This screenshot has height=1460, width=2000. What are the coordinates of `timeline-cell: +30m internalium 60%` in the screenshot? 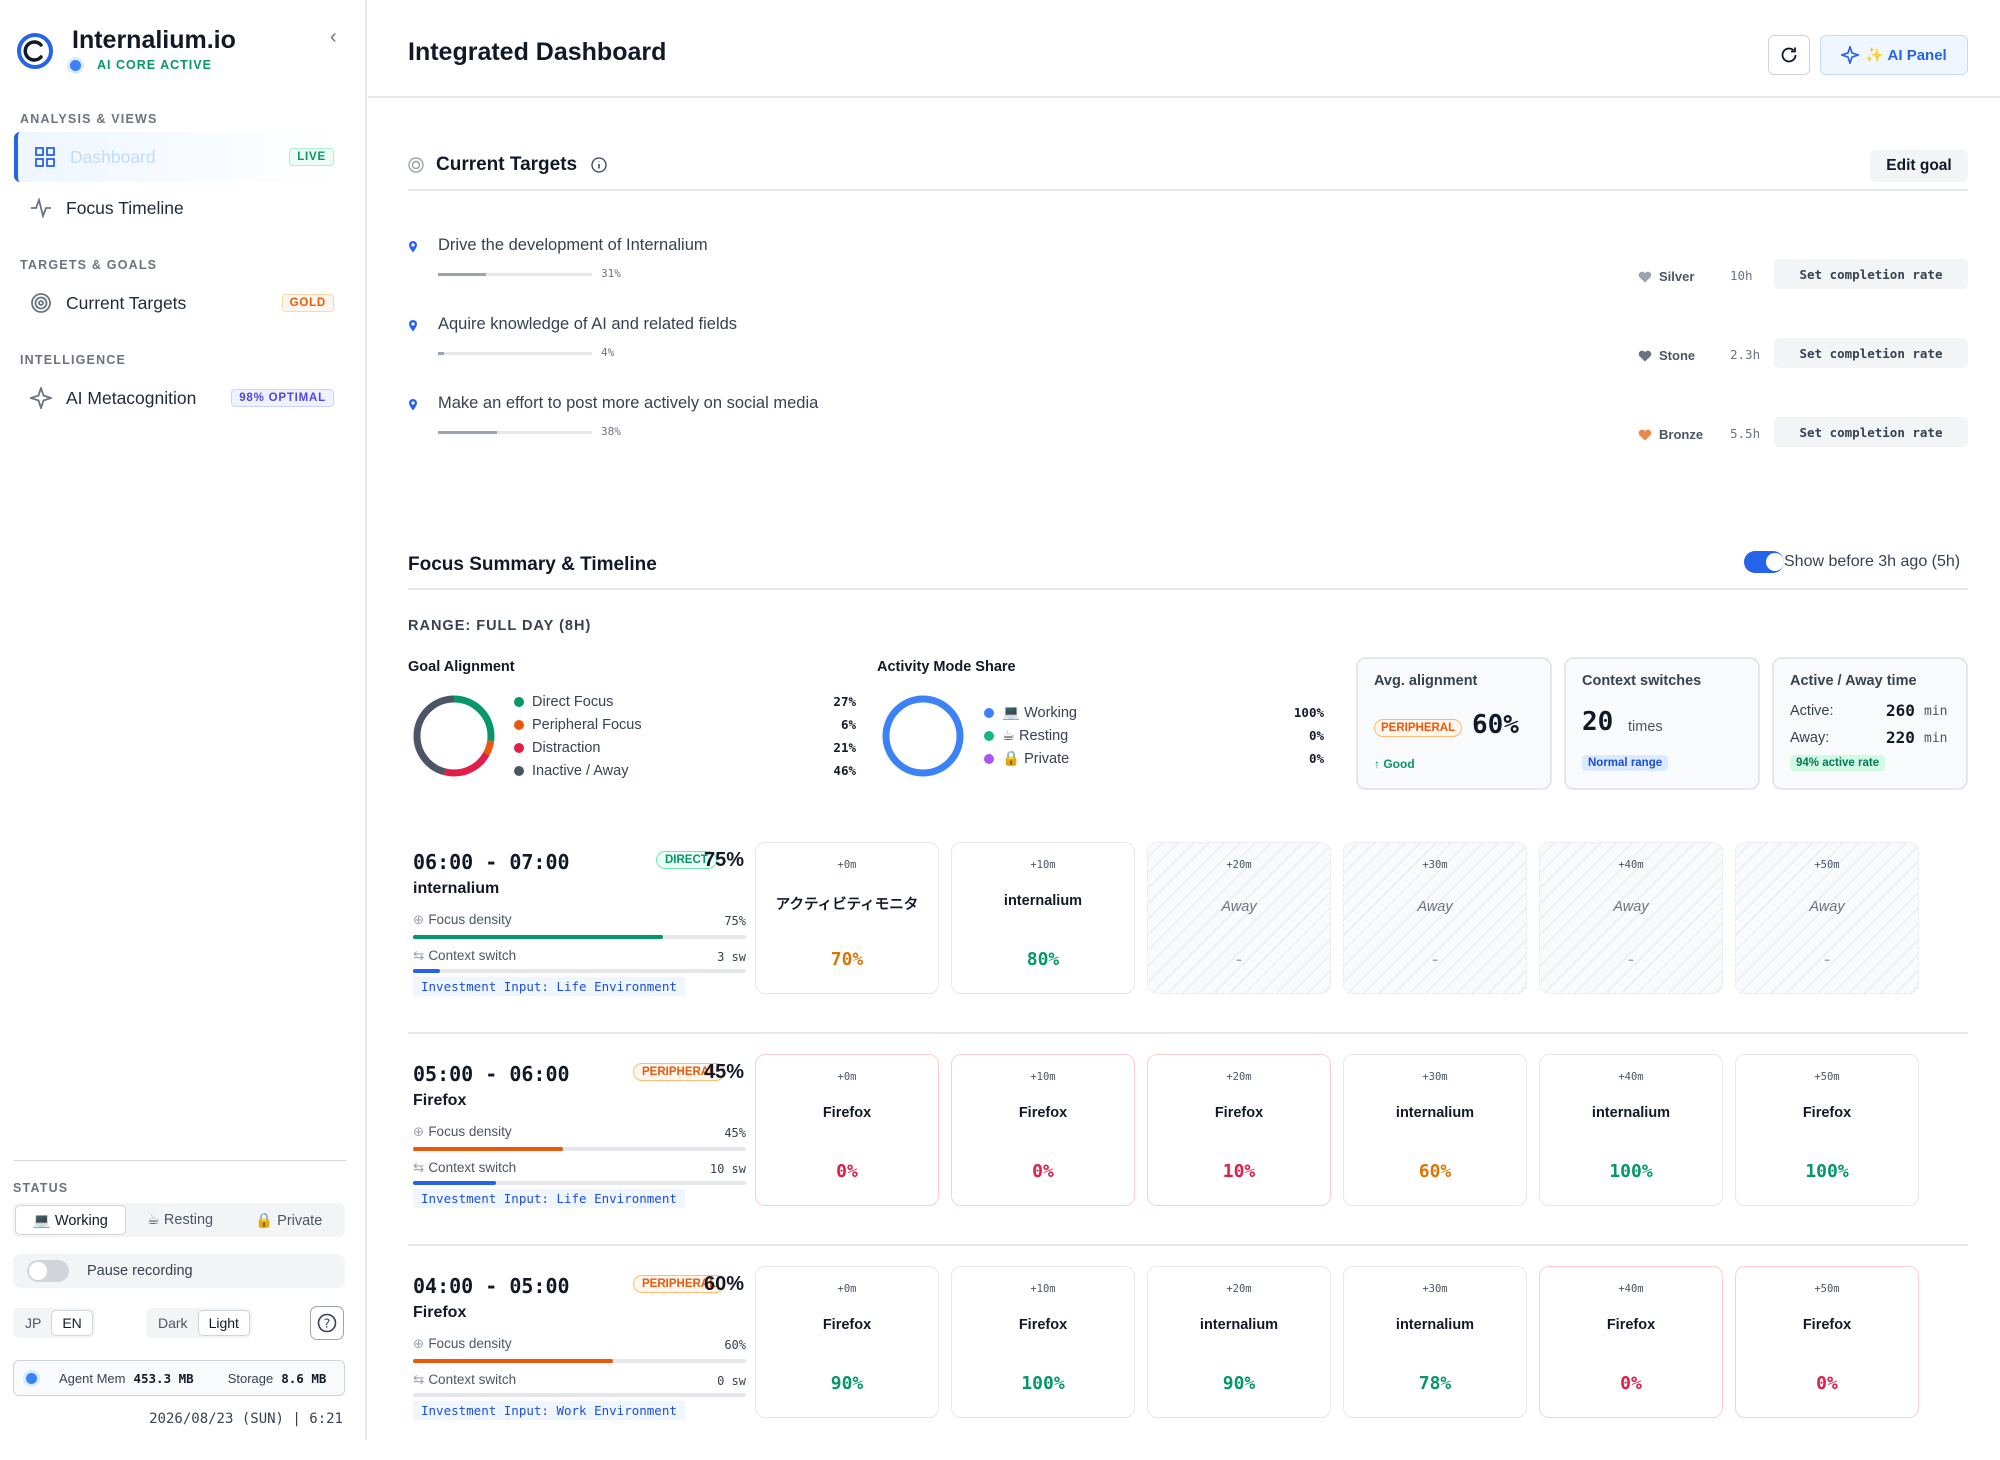 It's located at (1435, 1130).